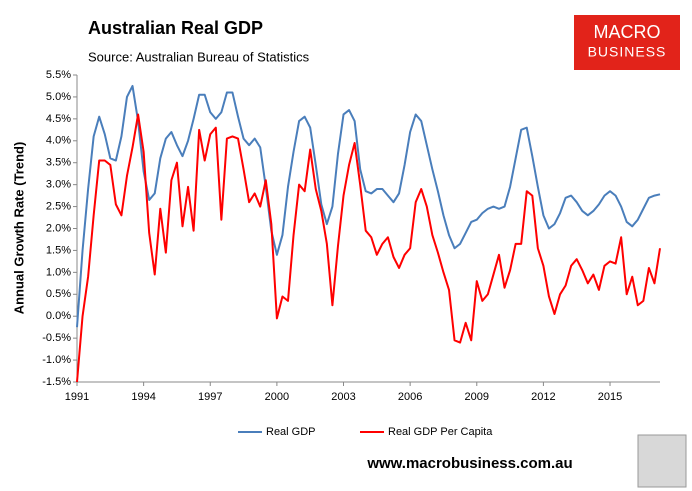  I want to click on y-tick-label: 1.5%, so click(58, 250).